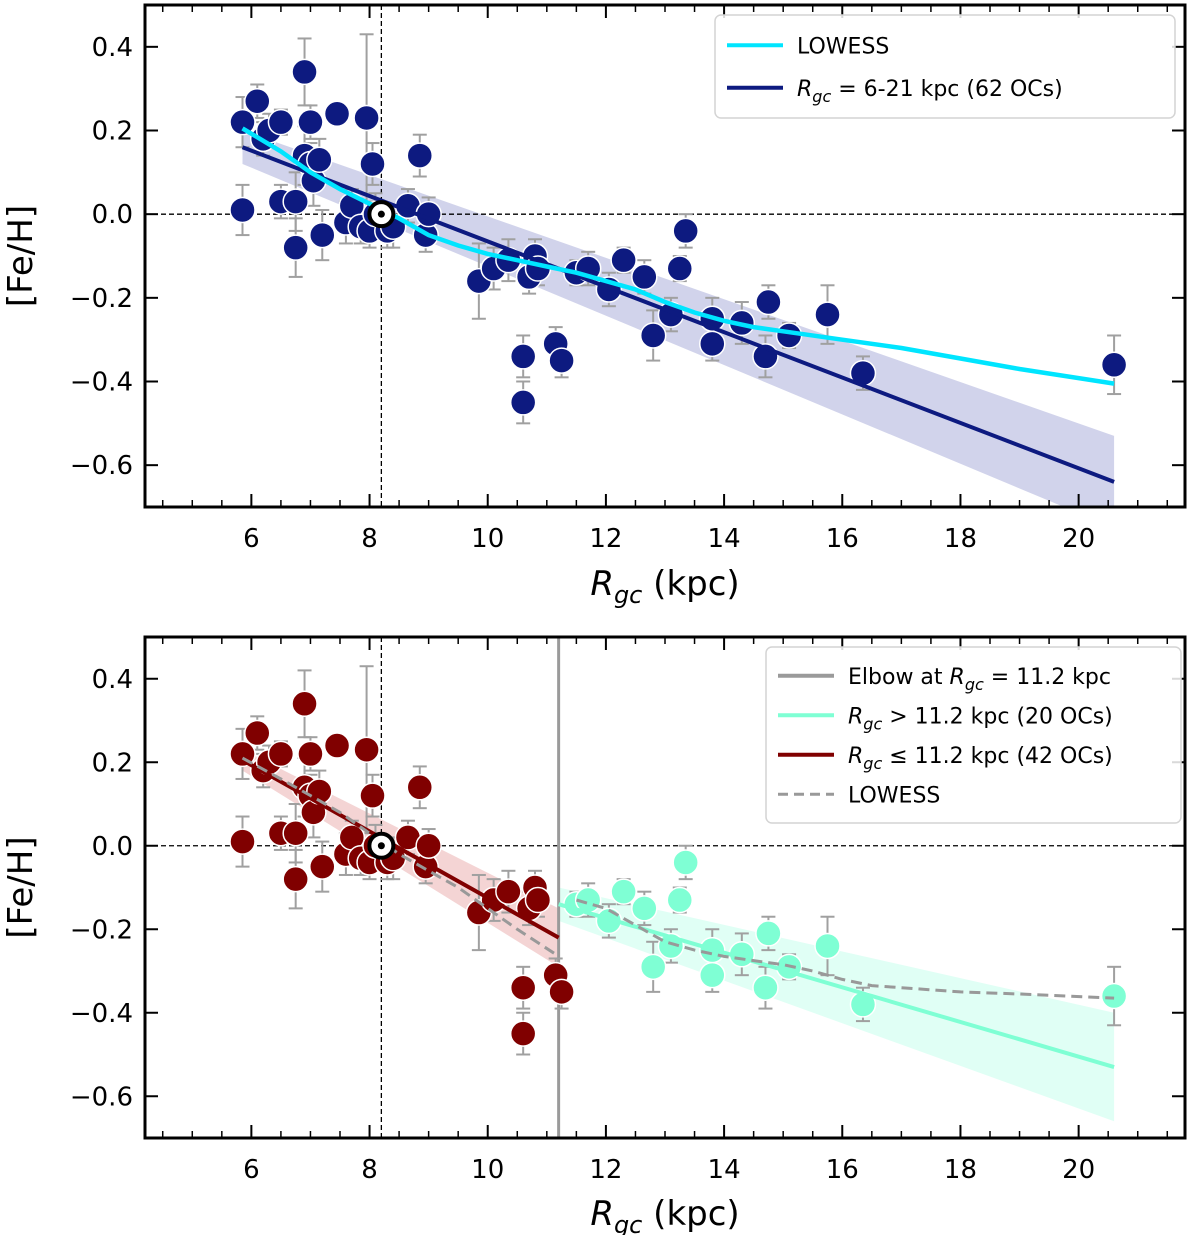 The width and height of the screenshot is (1200, 1235). Describe the element at coordinates (400, 849) in the screenshot. I see `fit-line` at that location.